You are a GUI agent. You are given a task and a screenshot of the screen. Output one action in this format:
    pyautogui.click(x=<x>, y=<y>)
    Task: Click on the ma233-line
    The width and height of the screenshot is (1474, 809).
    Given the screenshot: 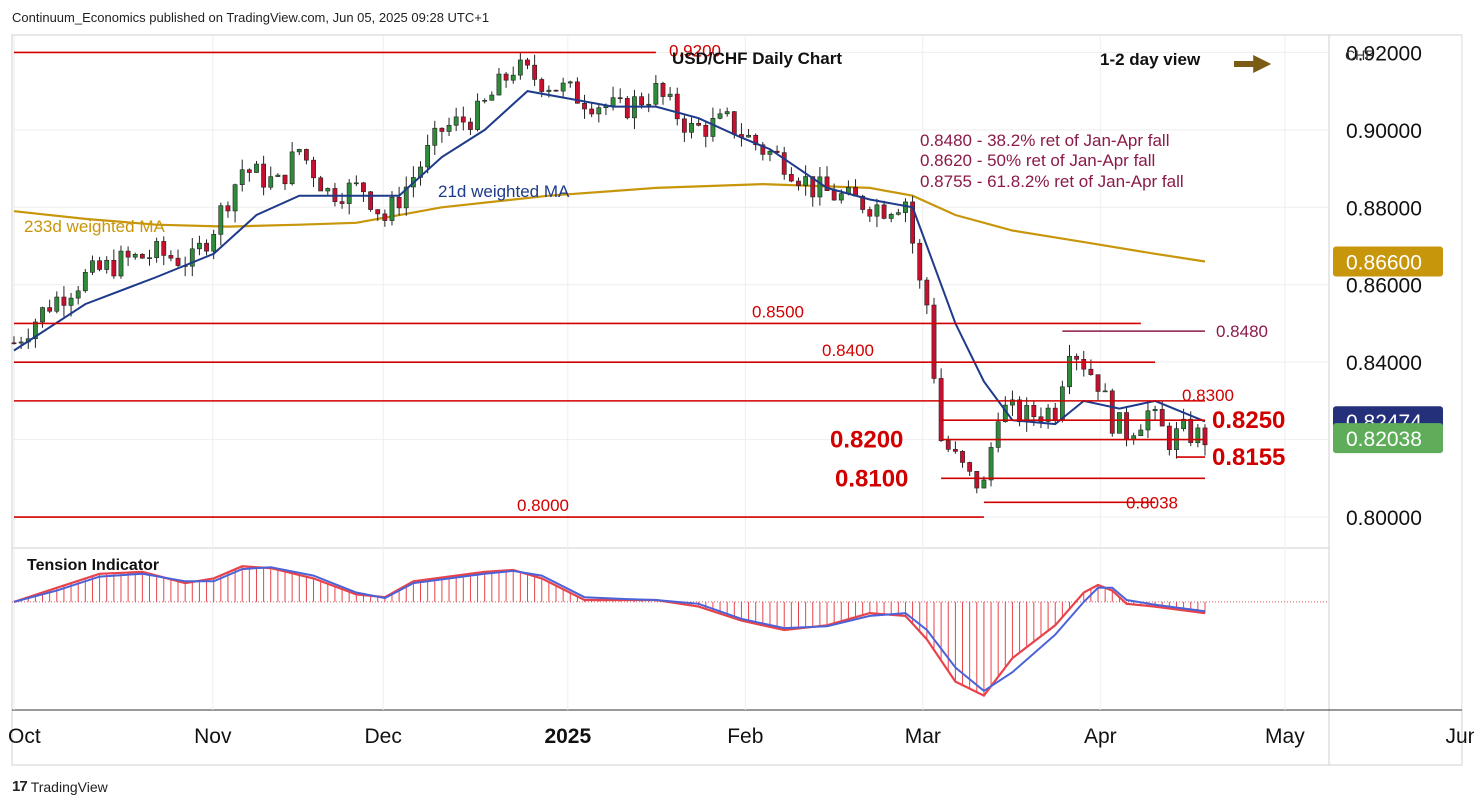 What is the action you would take?
    pyautogui.click(x=609, y=222)
    